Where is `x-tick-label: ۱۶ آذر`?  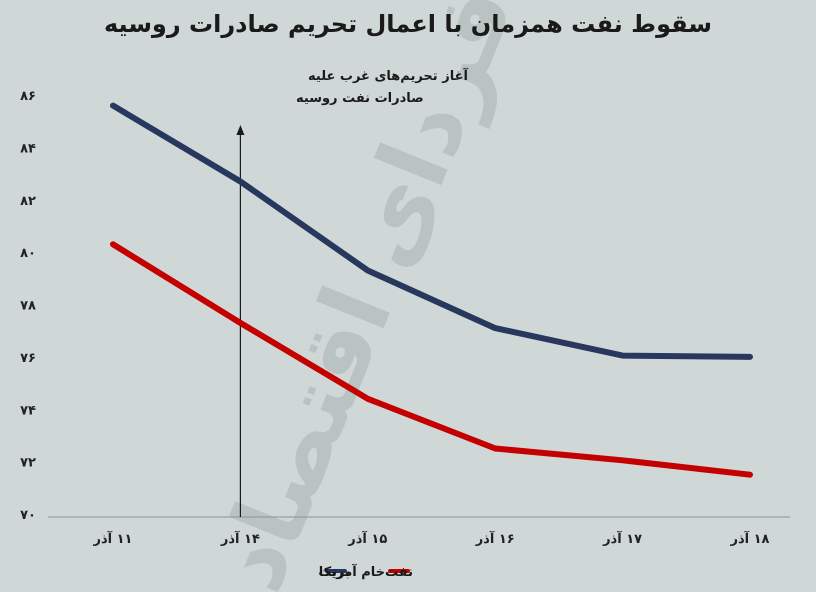 x-tick-label: ۱۶ آذر is located at coordinates (495, 538).